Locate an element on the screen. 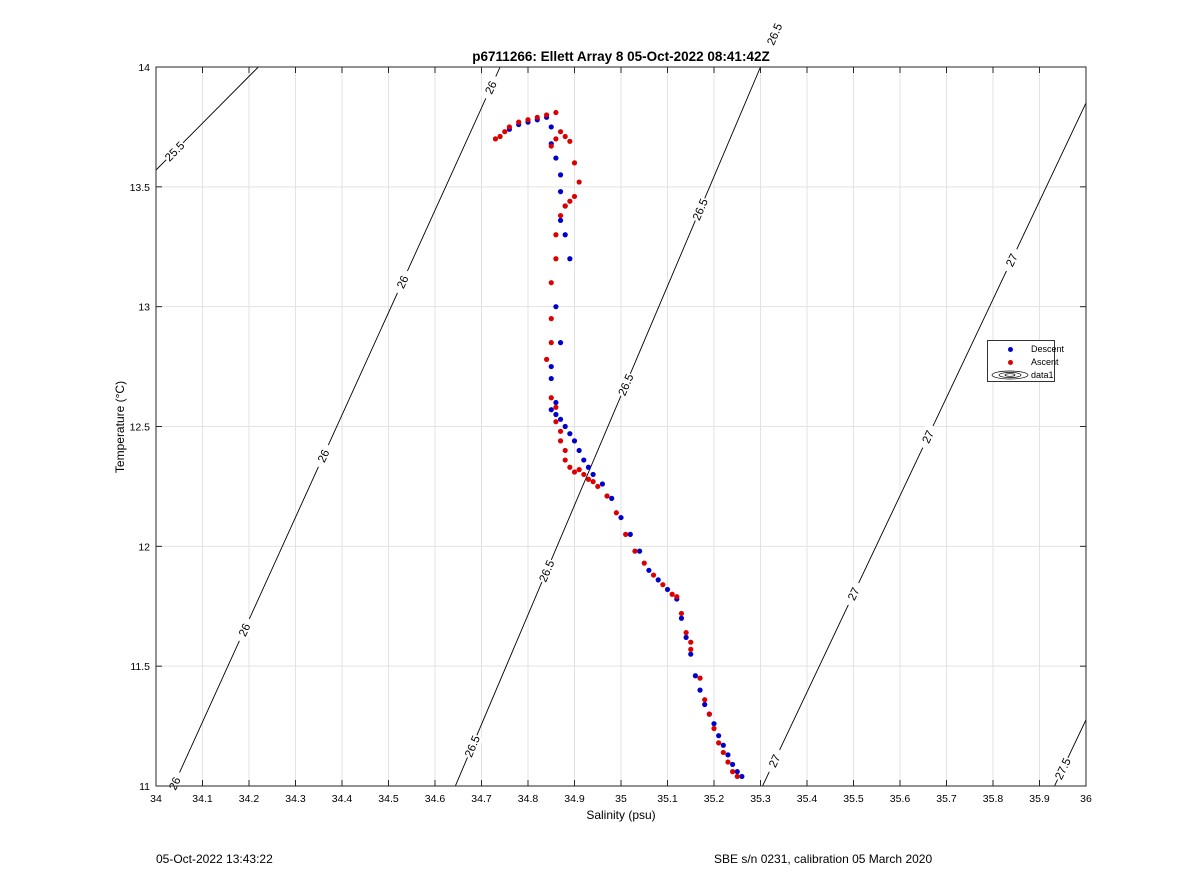  legend-item-ascent: Ascent is located at coordinates (1023, 362).